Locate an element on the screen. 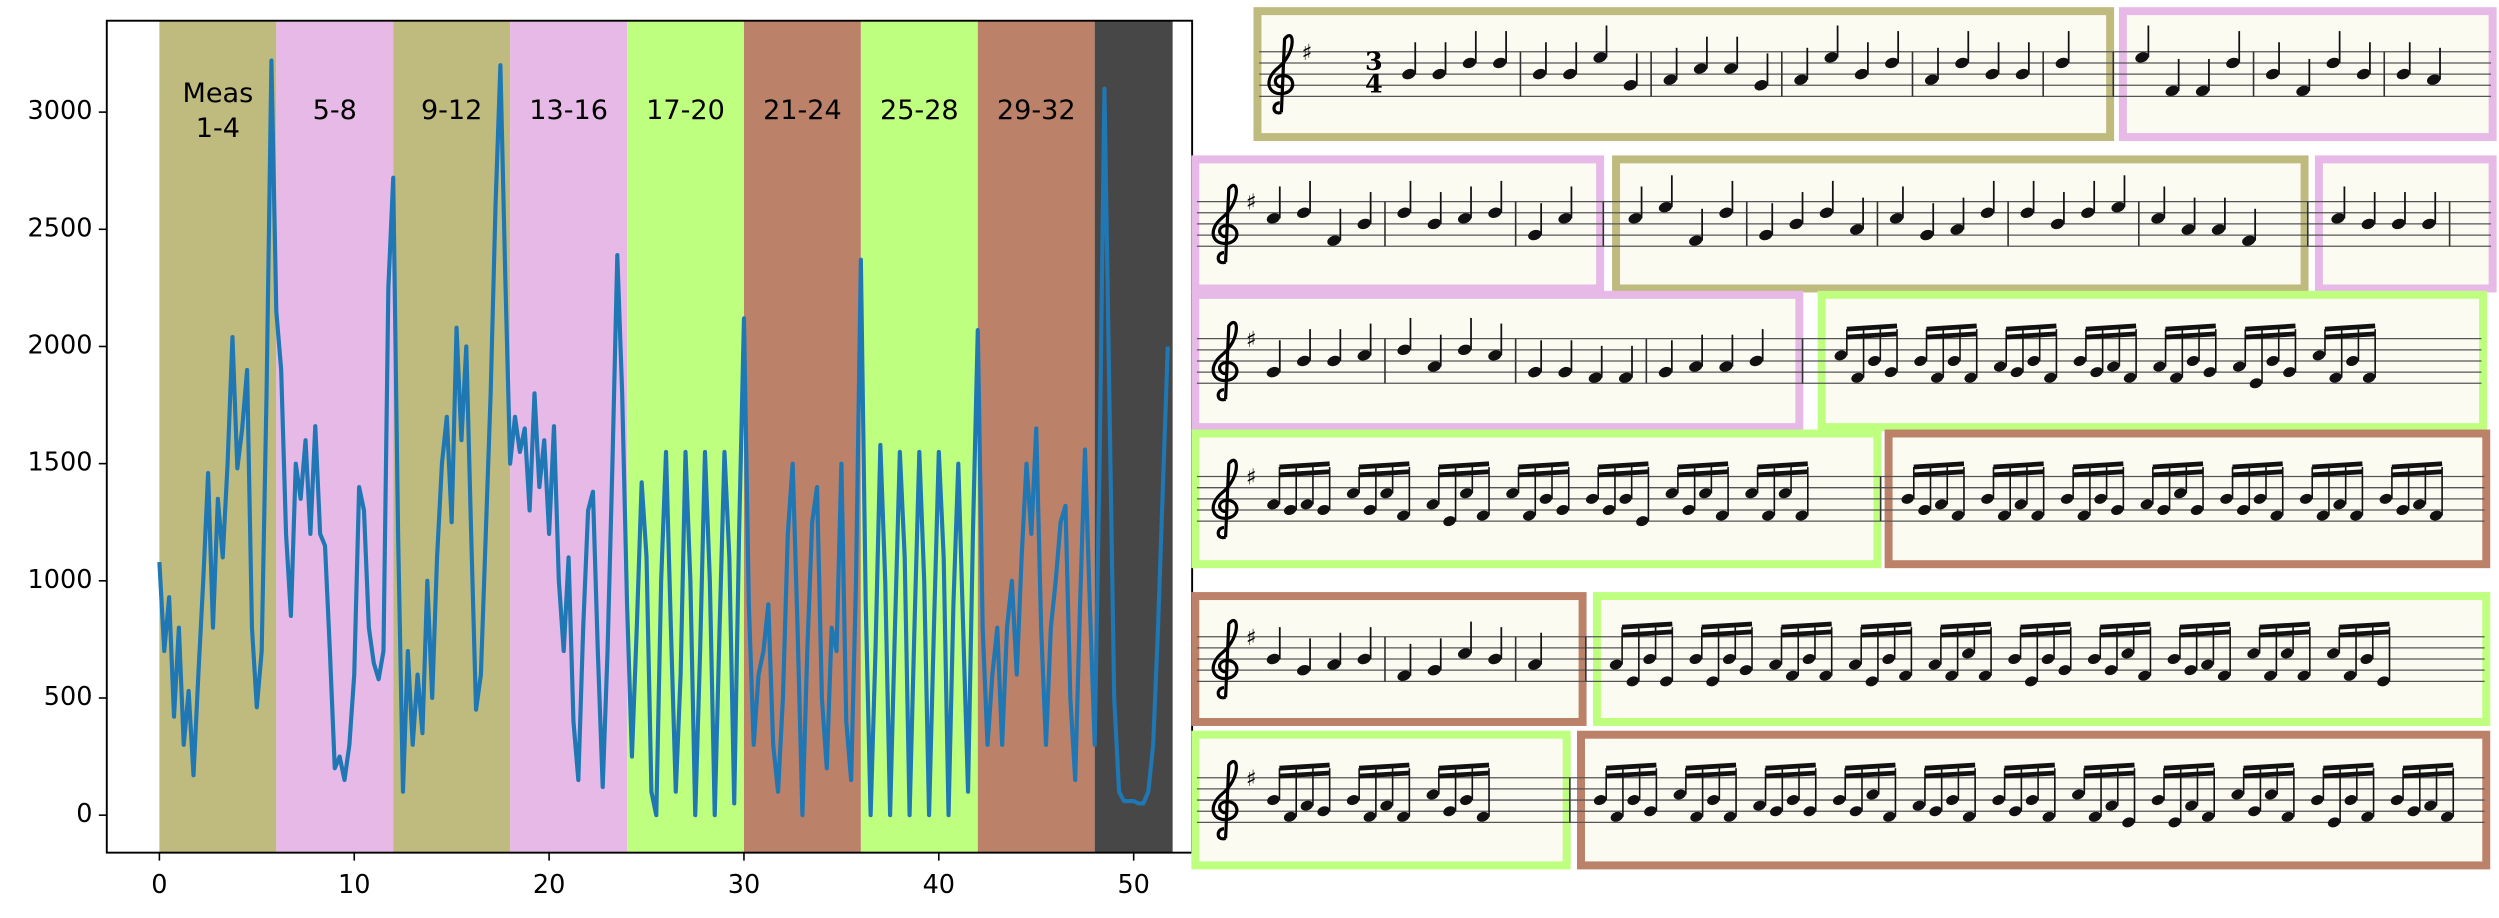  band-label: 21-24 is located at coordinates (802, 110).